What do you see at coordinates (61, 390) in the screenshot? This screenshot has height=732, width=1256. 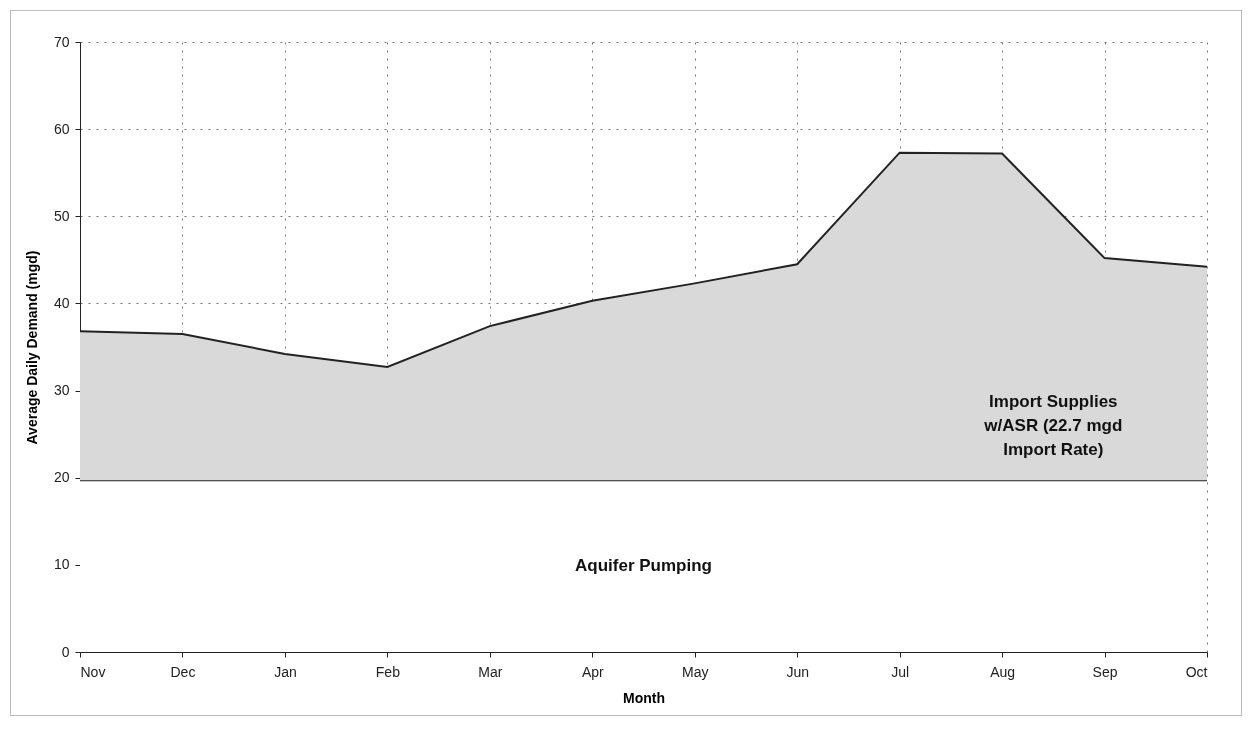 I see `y-tick-label: 30` at bounding box center [61, 390].